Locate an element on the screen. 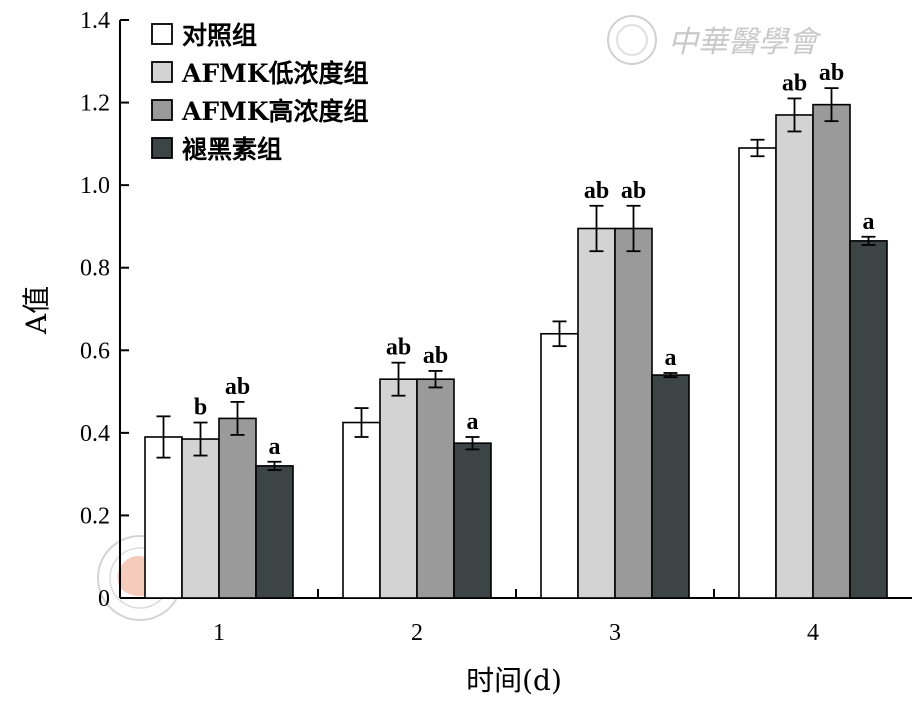 This screenshot has height=705, width=922. watermark-top-right: 中華醫學會 is located at coordinates (714, 40).